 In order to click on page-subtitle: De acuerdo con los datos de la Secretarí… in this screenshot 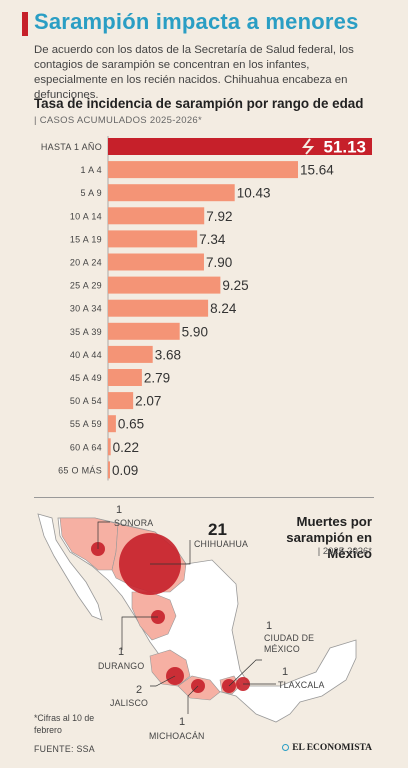, I will do `click(194, 72)`.